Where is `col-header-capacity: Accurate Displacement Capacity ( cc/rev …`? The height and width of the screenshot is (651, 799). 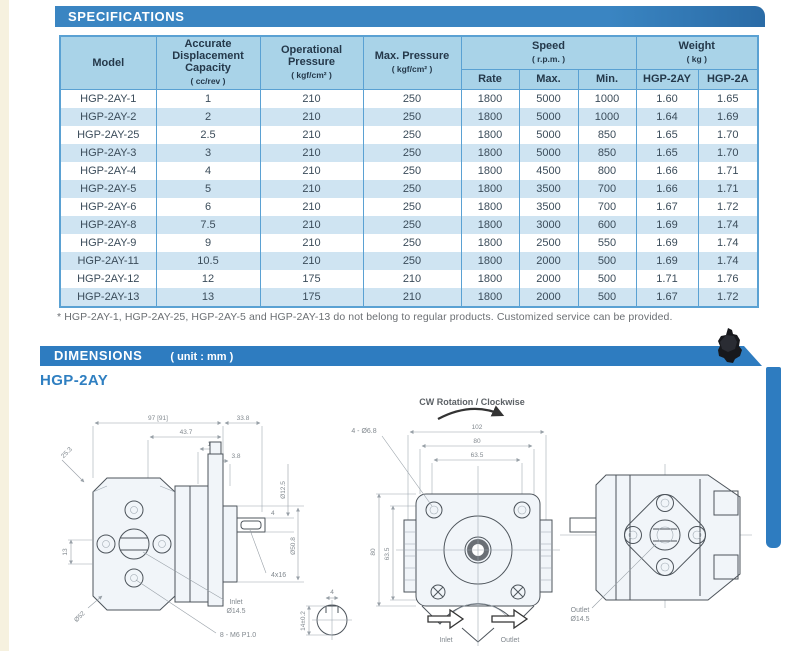 col-header-capacity: Accurate Displacement Capacity ( cc/rev … is located at coordinates (208, 62).